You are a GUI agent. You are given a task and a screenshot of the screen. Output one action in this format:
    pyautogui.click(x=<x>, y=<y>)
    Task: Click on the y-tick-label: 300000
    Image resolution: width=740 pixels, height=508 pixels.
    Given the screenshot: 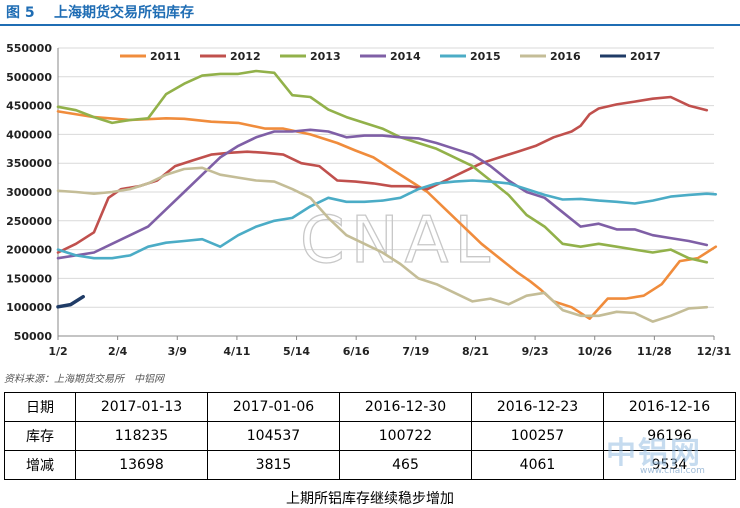 What is the action you would take?
    pyautogui.click(x=29, y=192)
    